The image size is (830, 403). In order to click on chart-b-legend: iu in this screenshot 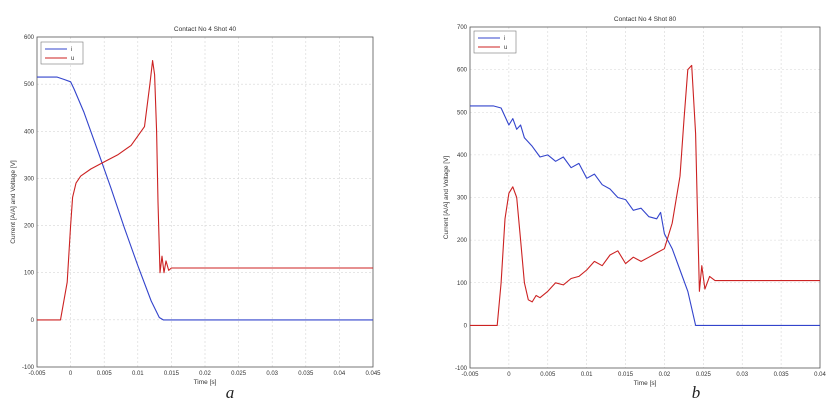, I will do `click(495, 42)`.